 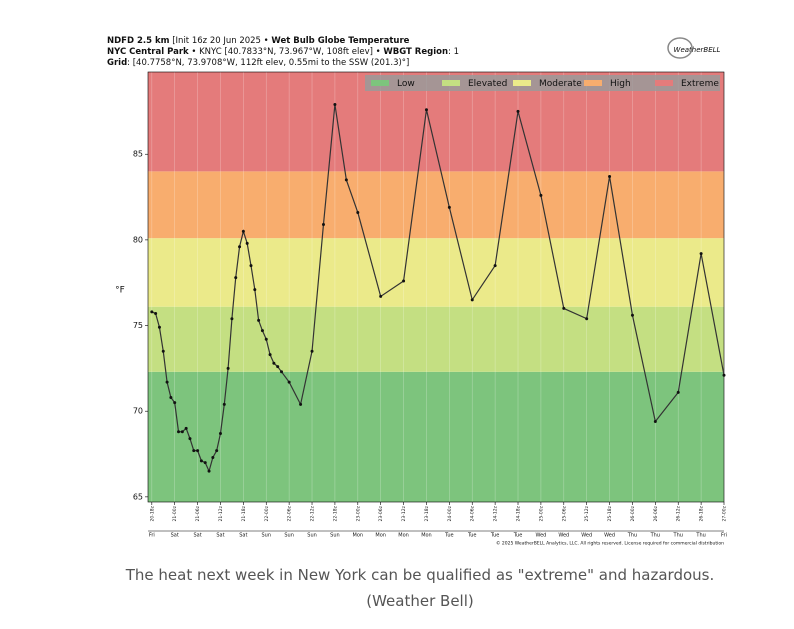 I want to click on x-tick-label: 24-06z, so click(x=473, y=513).